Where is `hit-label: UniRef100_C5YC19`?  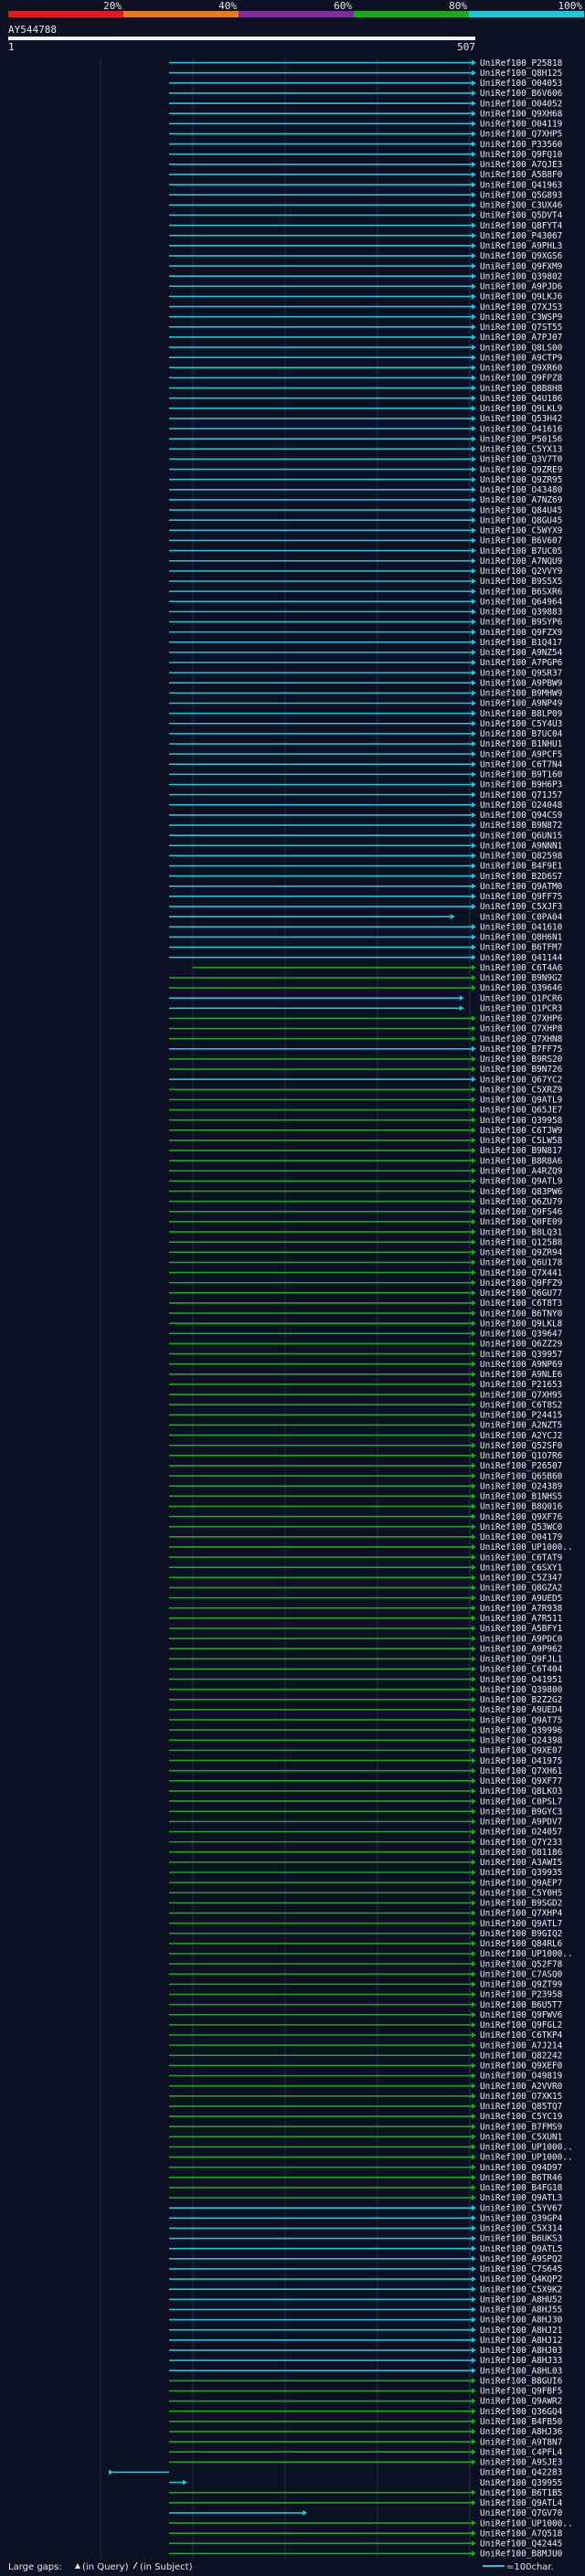 hit-label: UniRef100_C5YC19 is located at coordinates (521, 2117).